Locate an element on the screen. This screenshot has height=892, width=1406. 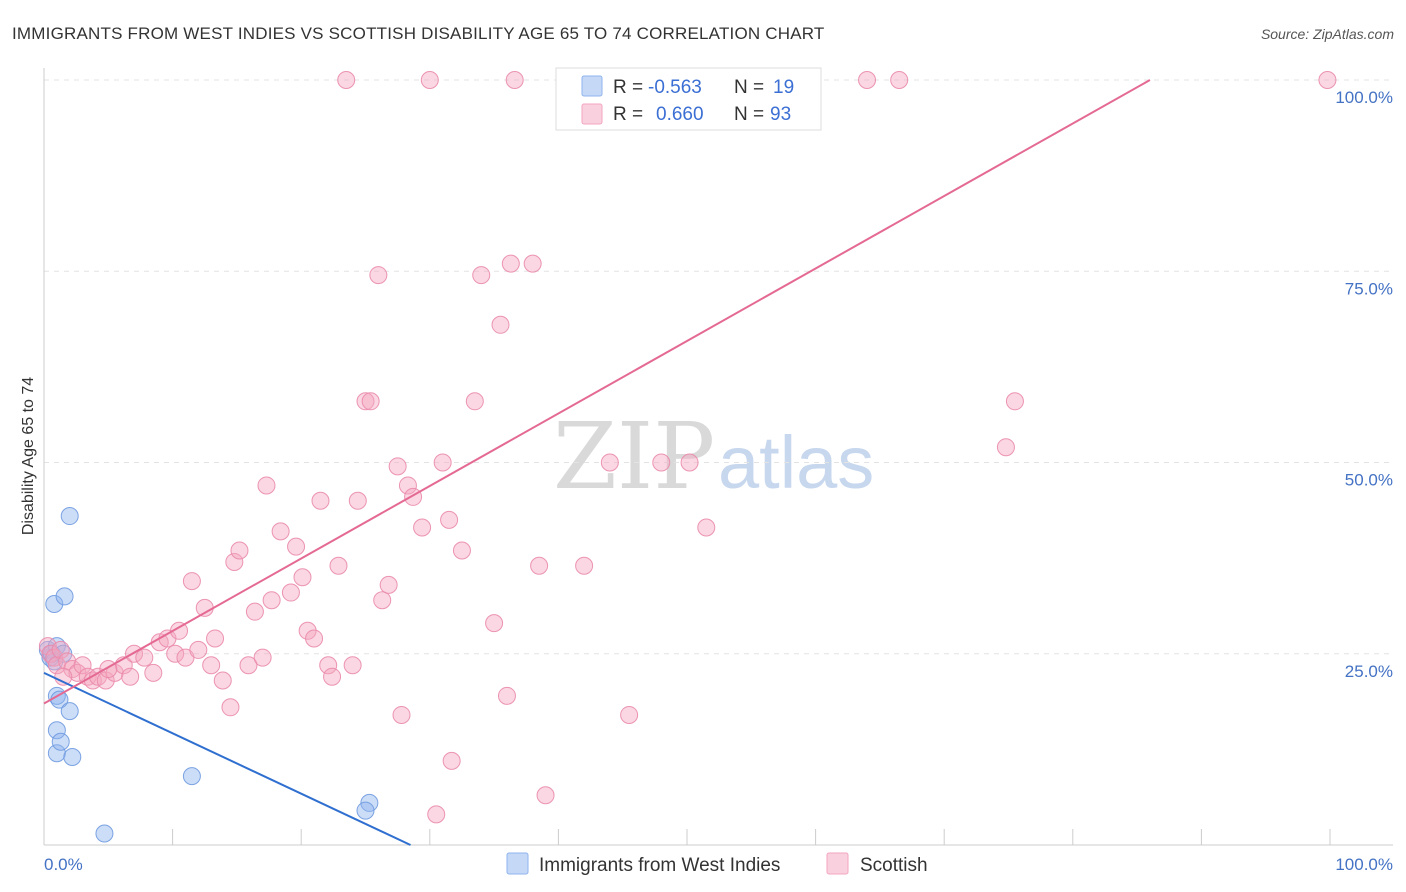
legend-swatch-scottish is located at coordinates (592, 114).